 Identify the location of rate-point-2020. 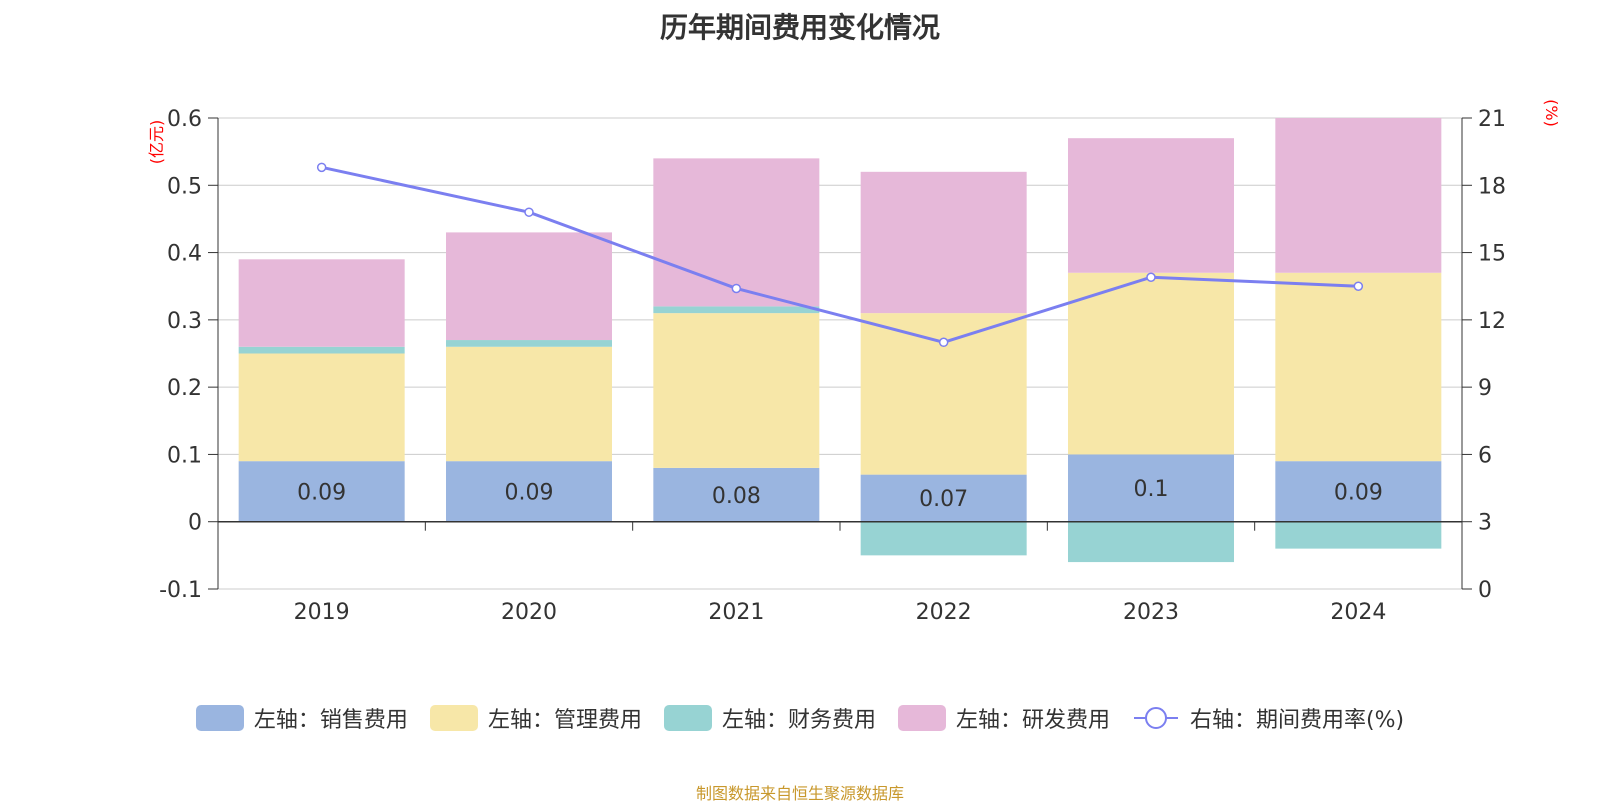
(529, 212).